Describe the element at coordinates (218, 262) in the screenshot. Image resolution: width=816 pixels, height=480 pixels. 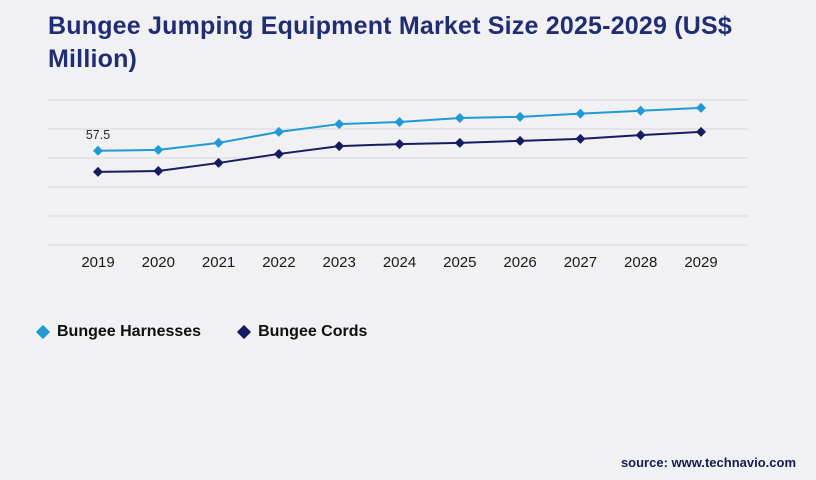
I see `x-tick-label: 2021` at that location.